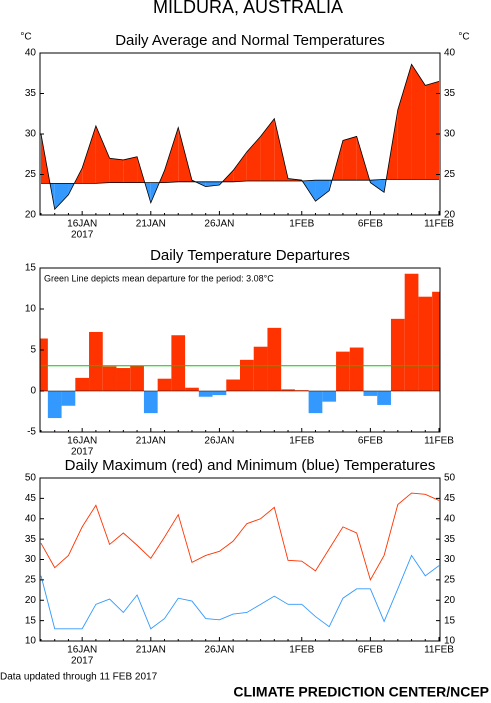 Image resolution: width=491 pixels, height=703 pixels. Describe the element at coordinates (248, 8) in the screenshot. I see `page-title: MILDURA, AUSTRALIA` at that location.